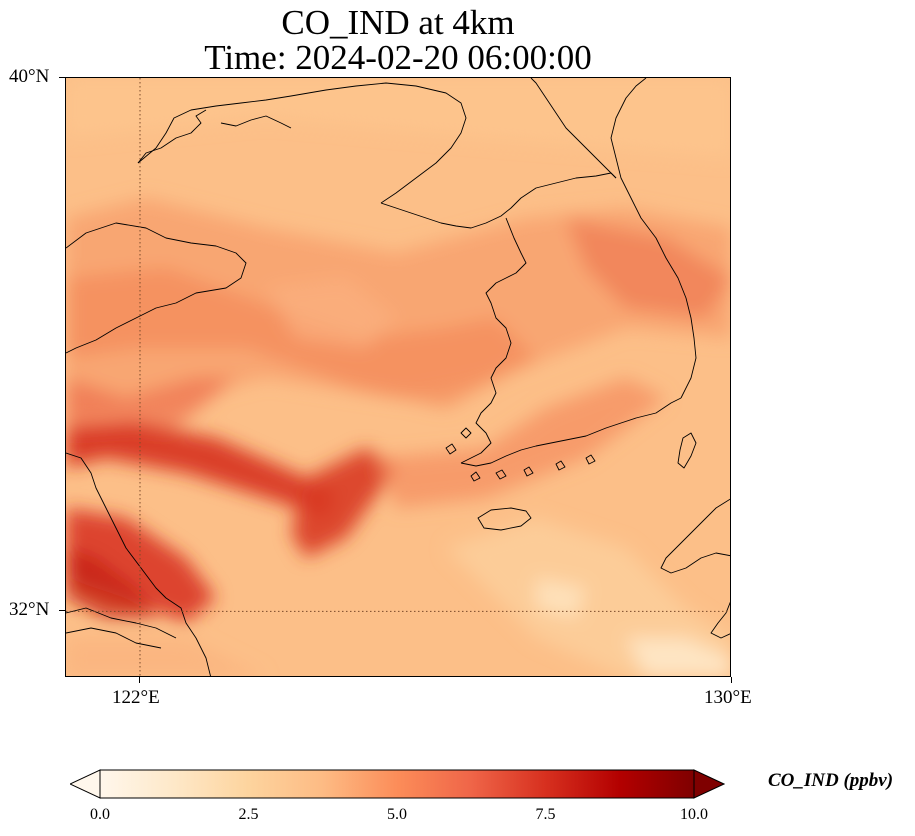 This screenshot has width=915, height=836. I want to click on map-title-line-2: Time: 2024-02-20 06:00:00, so click(398, 57).